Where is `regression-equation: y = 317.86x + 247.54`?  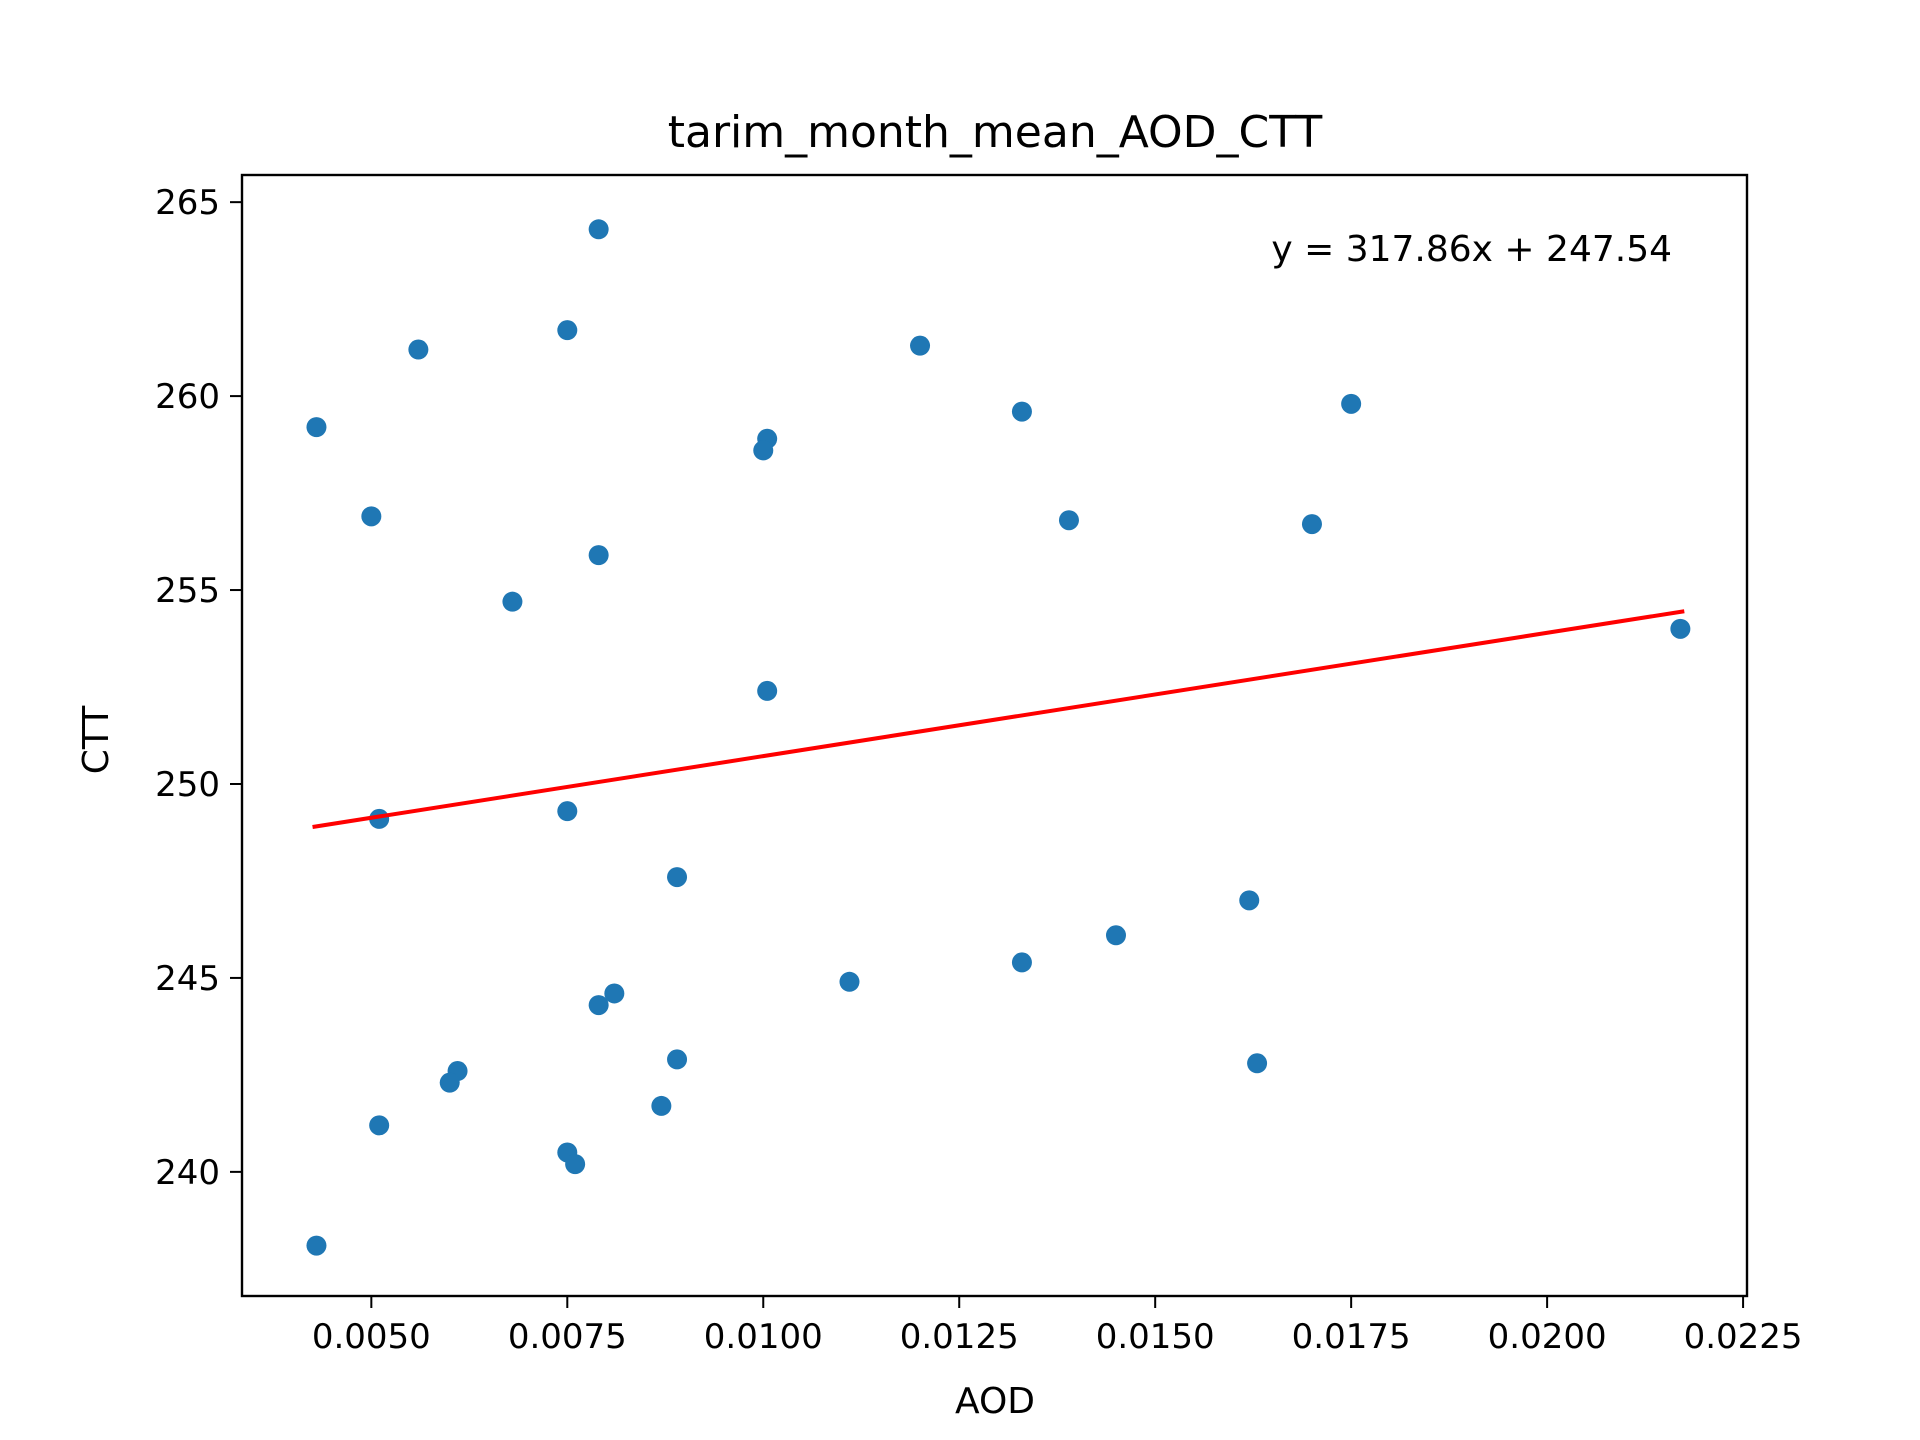 regression-equation: y = 317.86x + 247.54 is located at coordinates (1471, 249).